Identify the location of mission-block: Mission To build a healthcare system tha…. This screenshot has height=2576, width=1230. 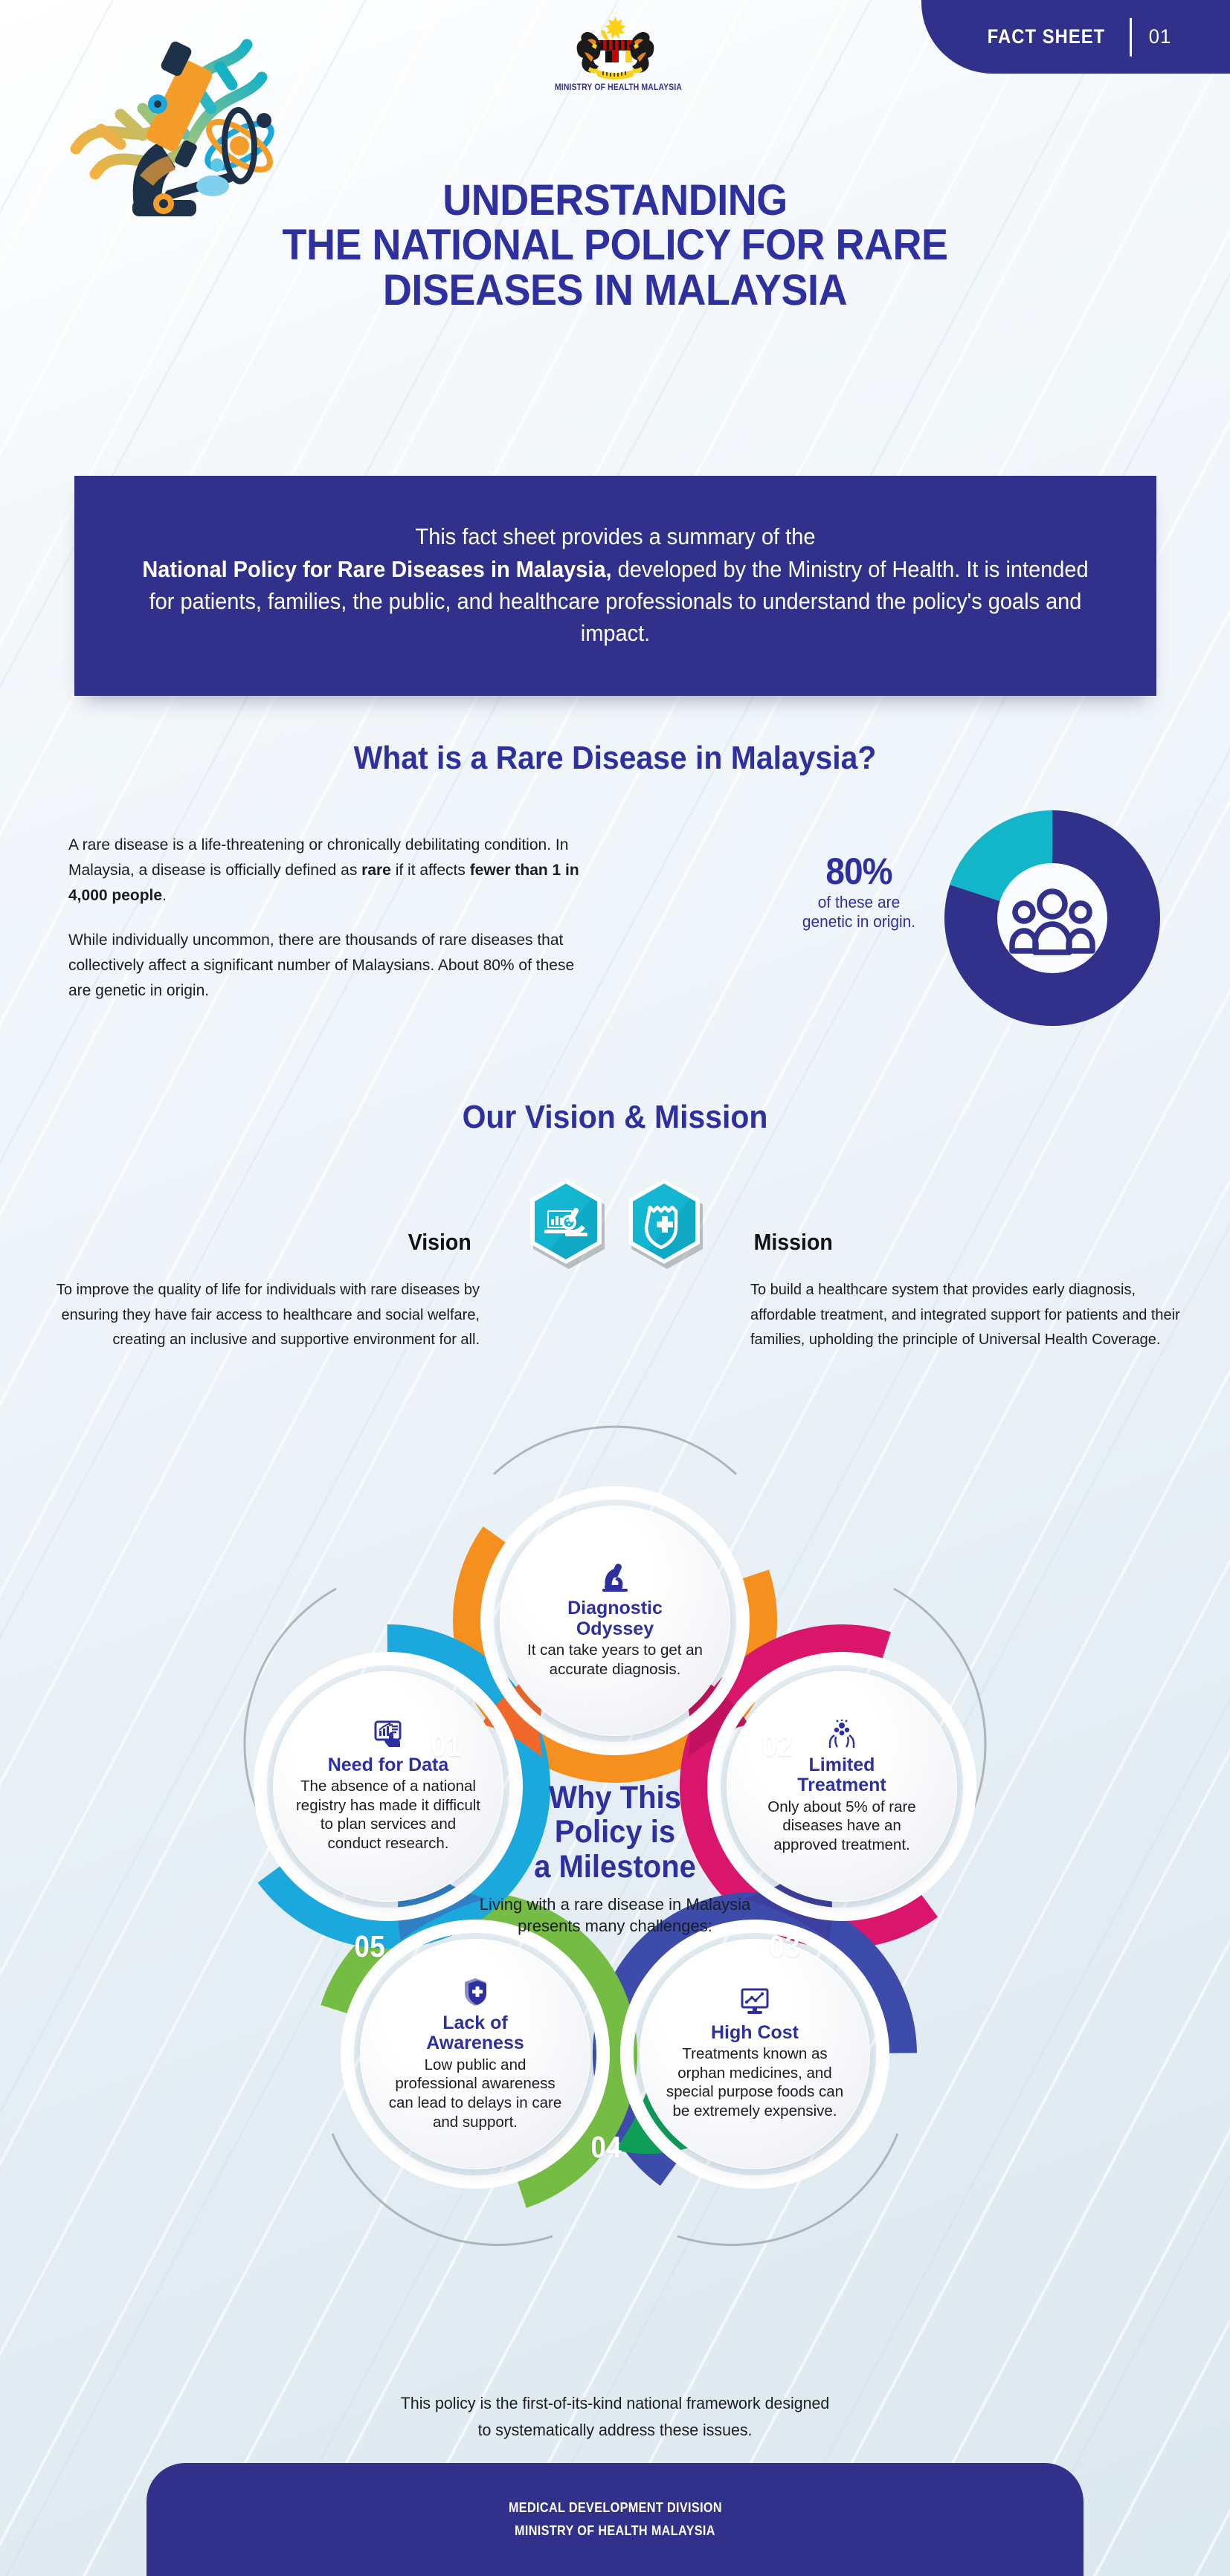
(967, 1288).